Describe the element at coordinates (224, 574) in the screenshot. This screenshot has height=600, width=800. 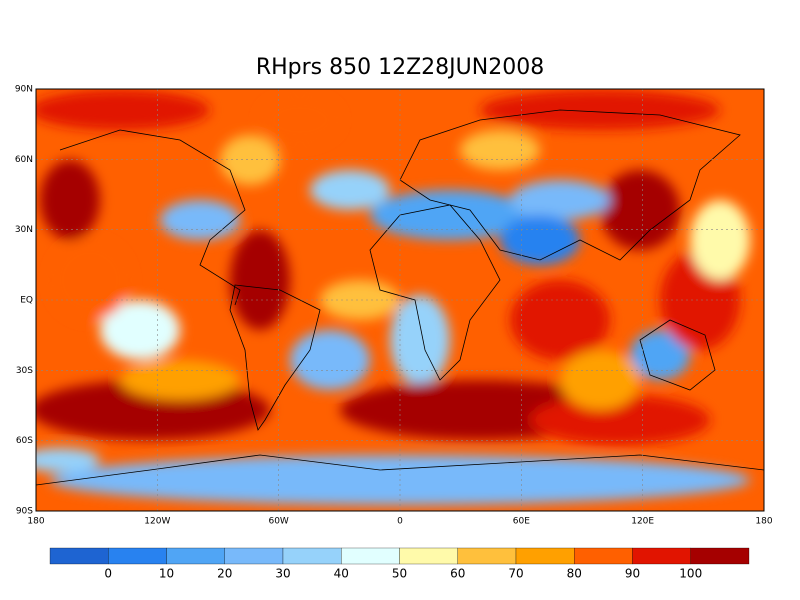
I see `colorbar-label: 20` at that location.